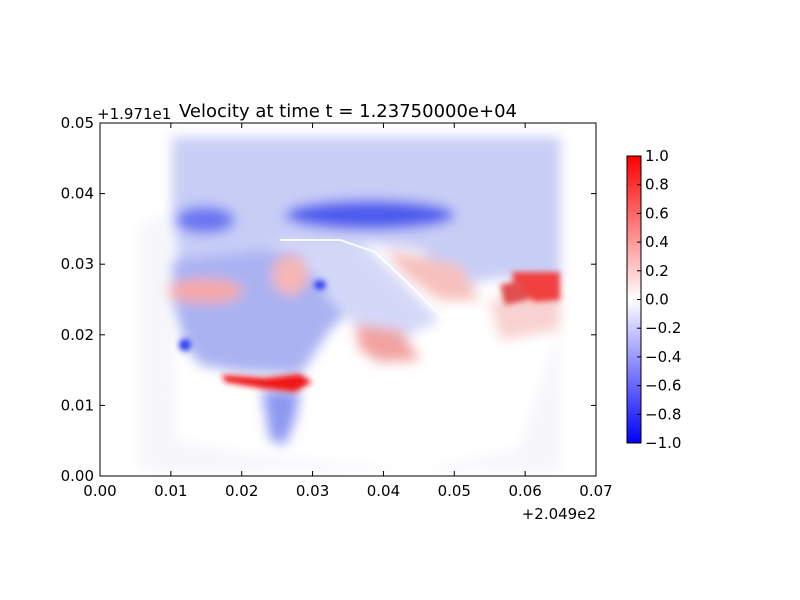 This screenshot has height=600, width=800. I want to click on south-red-region, so click(387, 343).